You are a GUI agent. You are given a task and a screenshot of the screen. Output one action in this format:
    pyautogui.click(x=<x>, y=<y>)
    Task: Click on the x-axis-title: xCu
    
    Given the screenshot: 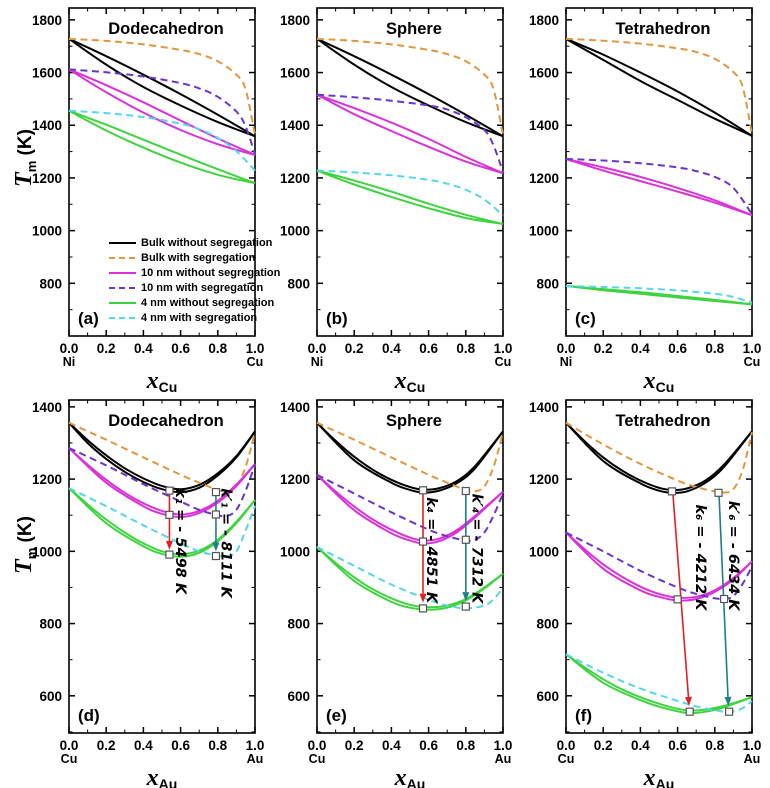 What is the action you would take?
    pyautogui.click(x=659, y=381)
    